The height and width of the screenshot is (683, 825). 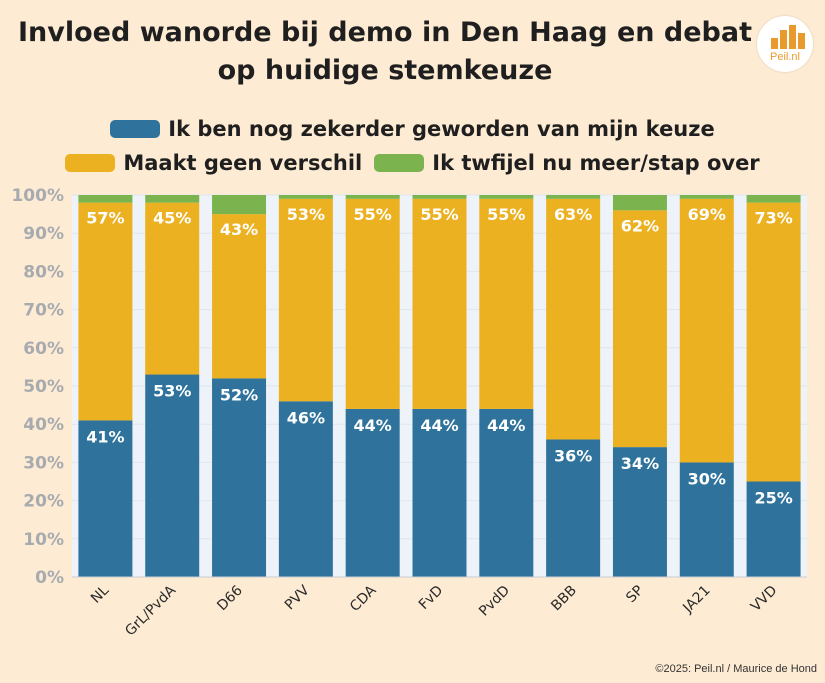 What do you see at coordinates (43, 502) in the screenshot?
I see `y-tick-label: 20%` at bounding box center [43, 502].